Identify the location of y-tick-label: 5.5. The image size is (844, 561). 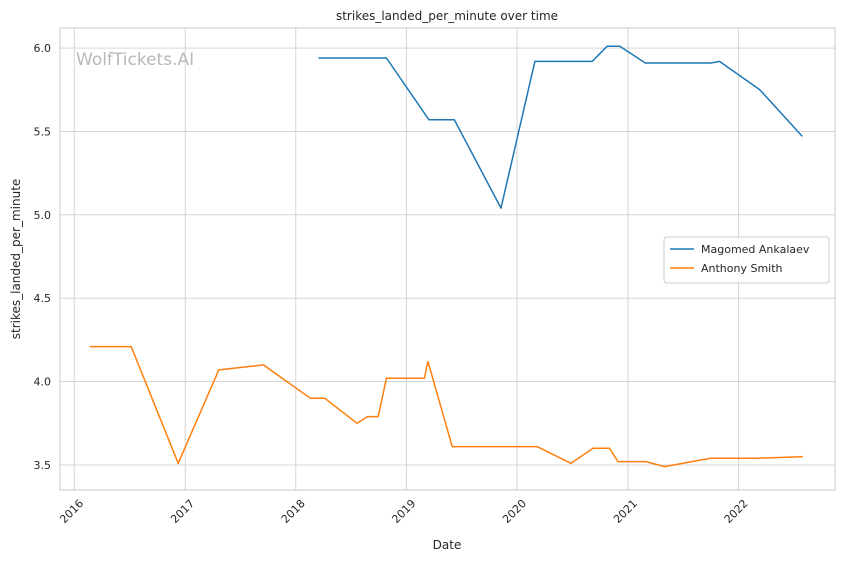
(43, 131).